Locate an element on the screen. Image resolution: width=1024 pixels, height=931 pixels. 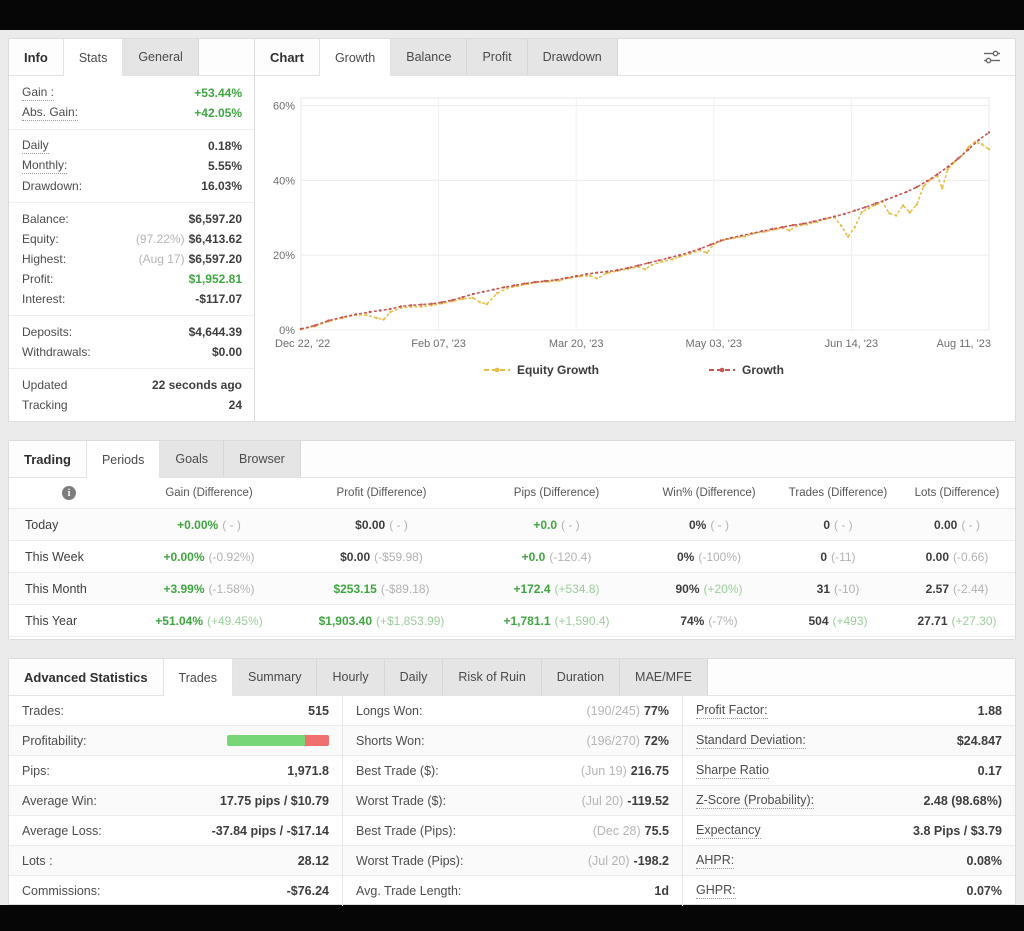
tab-goals: Goals is located at coordinates (192, 459).